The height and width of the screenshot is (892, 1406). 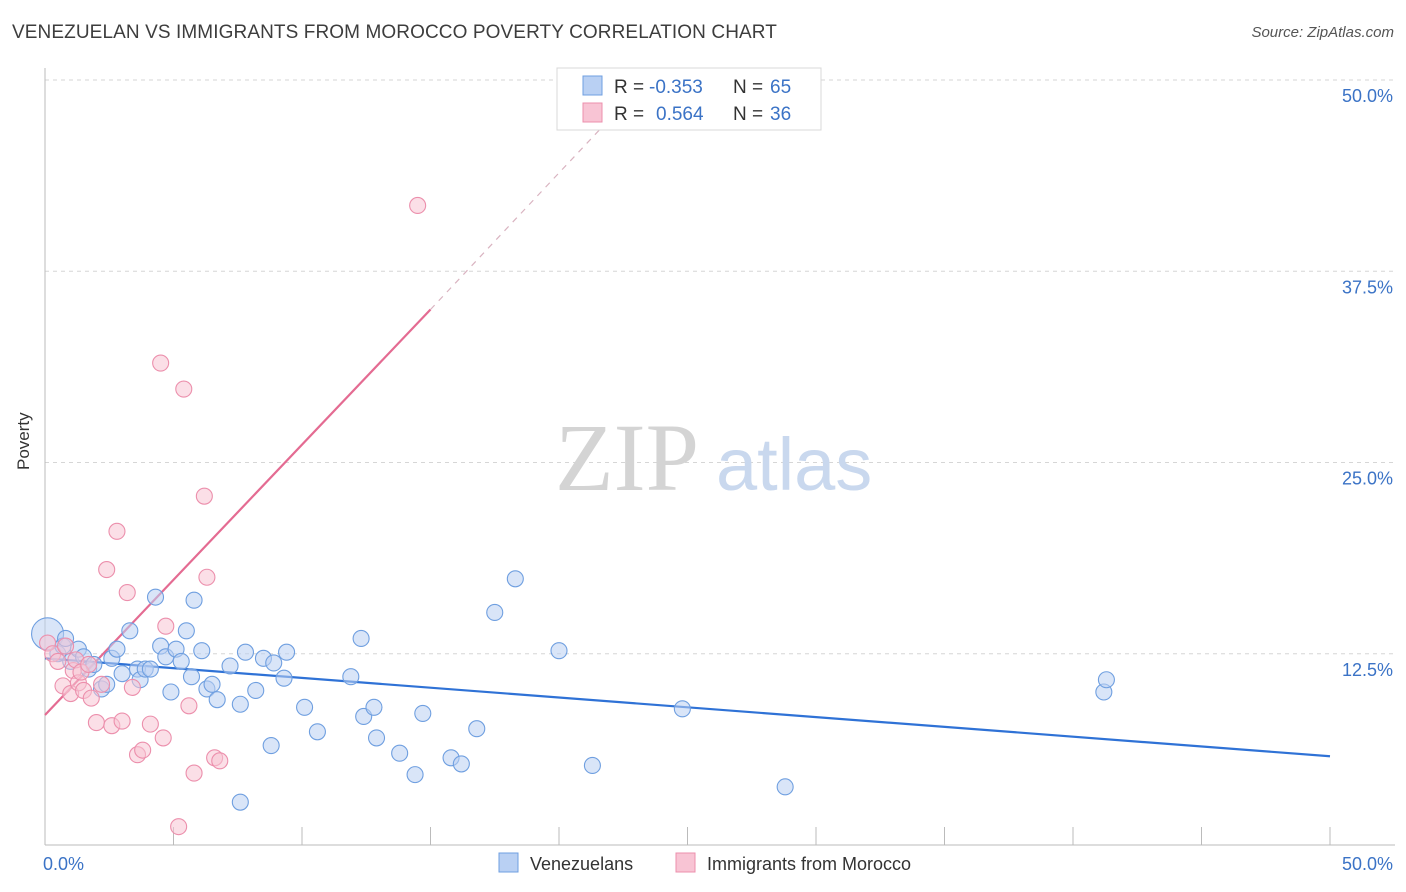 I want to click on bottom-legend-swatch-pink, so click(x=685, y=862).